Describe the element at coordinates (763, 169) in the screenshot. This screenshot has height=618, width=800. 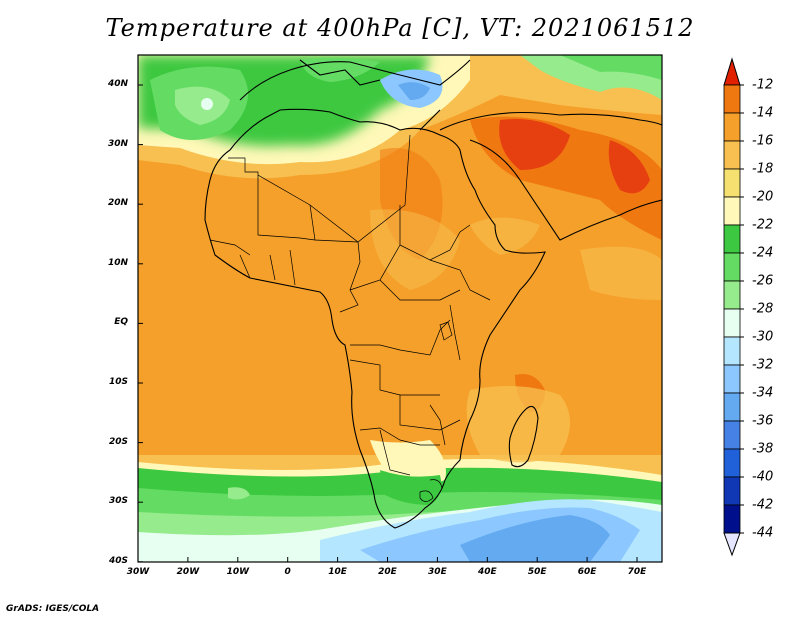
I see `colorbar-level-label: -18` at that location.